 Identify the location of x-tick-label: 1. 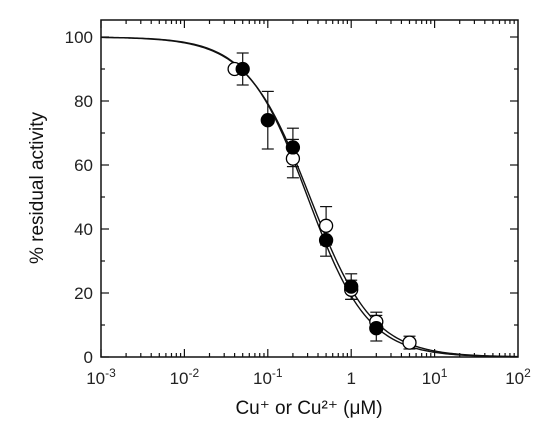
(350, 378).